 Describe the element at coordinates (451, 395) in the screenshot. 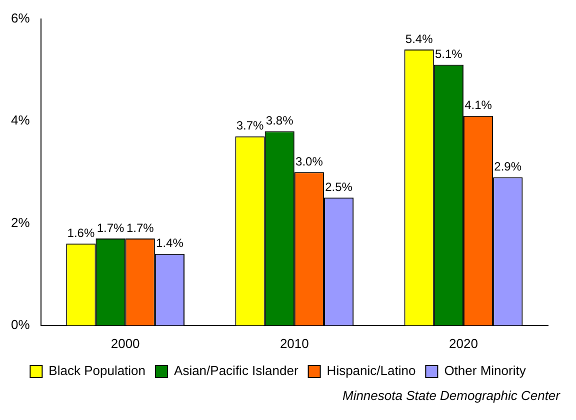

I see `text: Minnesota State Demographic Center` at that location.